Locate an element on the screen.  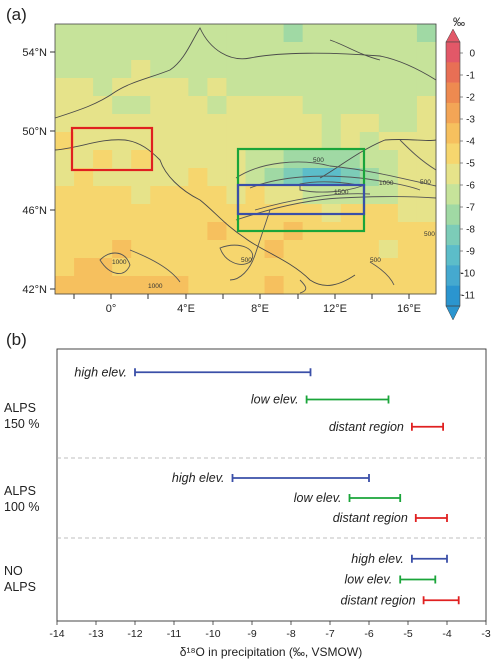
lat-axis: 54°N 50°N 46°N 42°N is located at coordinates (38, 171).